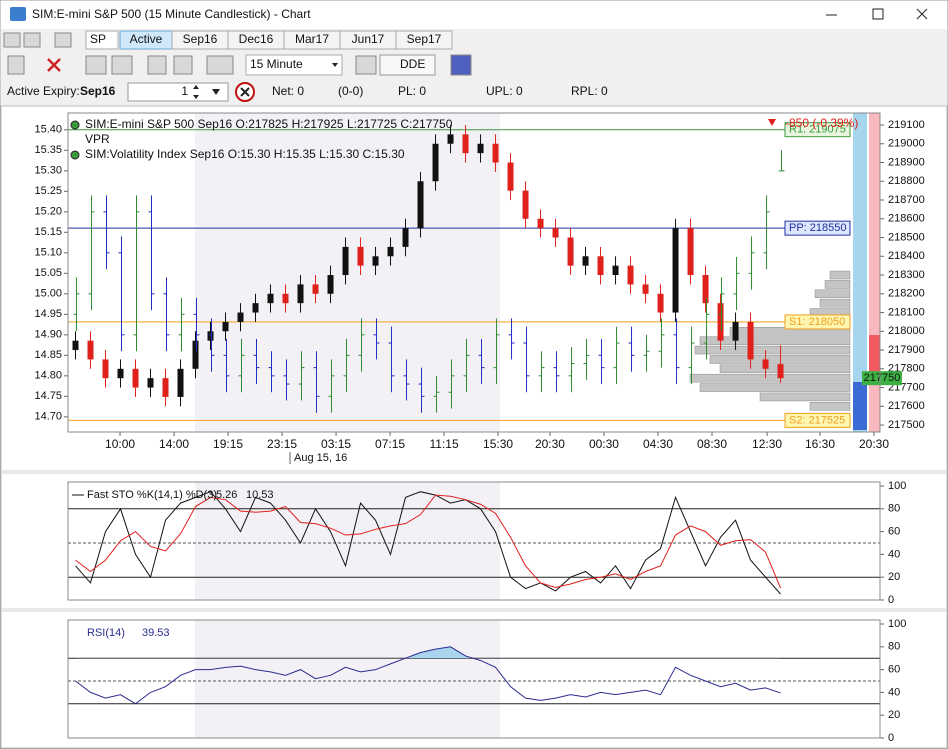  Describe the element at coordinates (874, 444) in the screenshot. I see `x-tick-label: 20:30` at that location.